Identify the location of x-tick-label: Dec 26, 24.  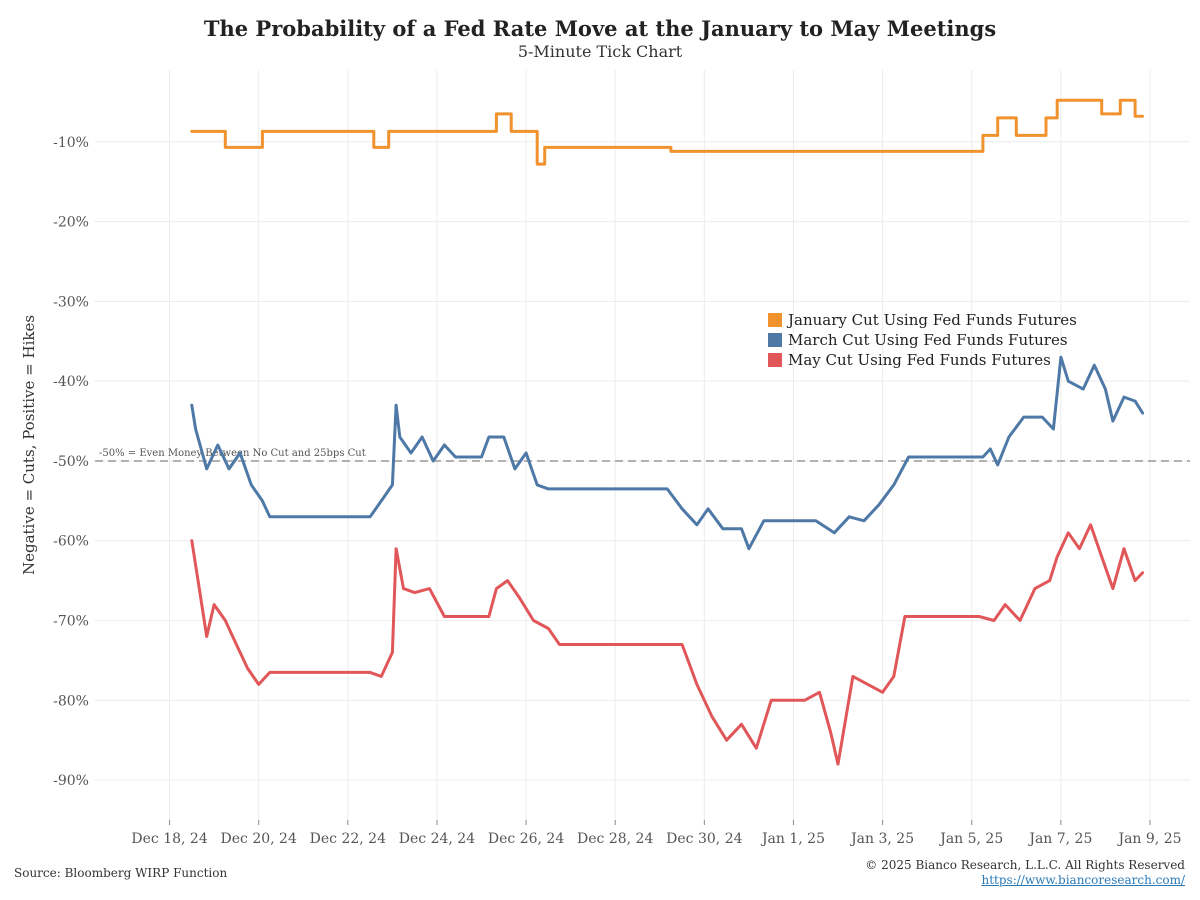
(526, 839).